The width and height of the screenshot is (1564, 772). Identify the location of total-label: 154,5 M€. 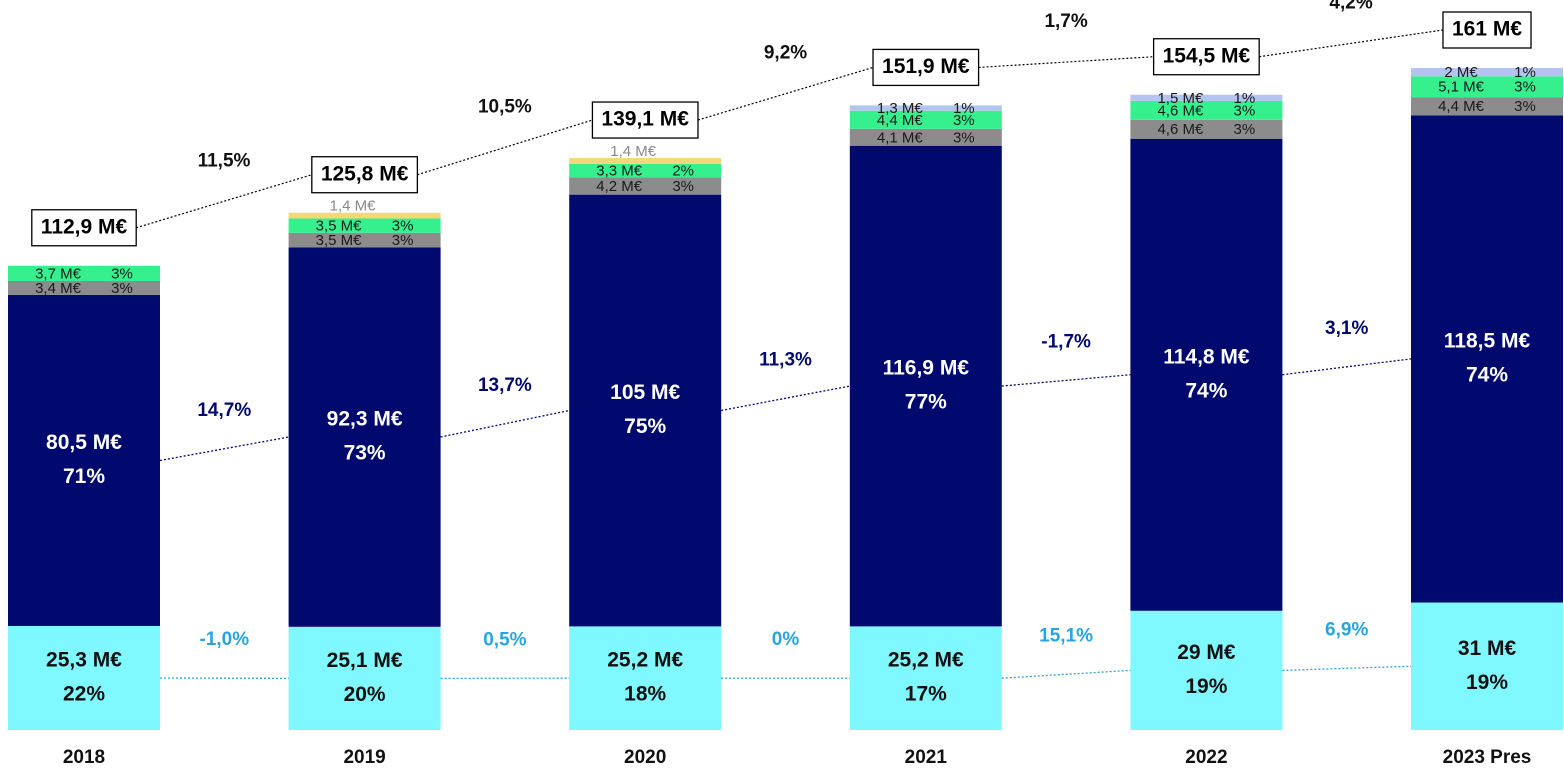
(1207, 55).